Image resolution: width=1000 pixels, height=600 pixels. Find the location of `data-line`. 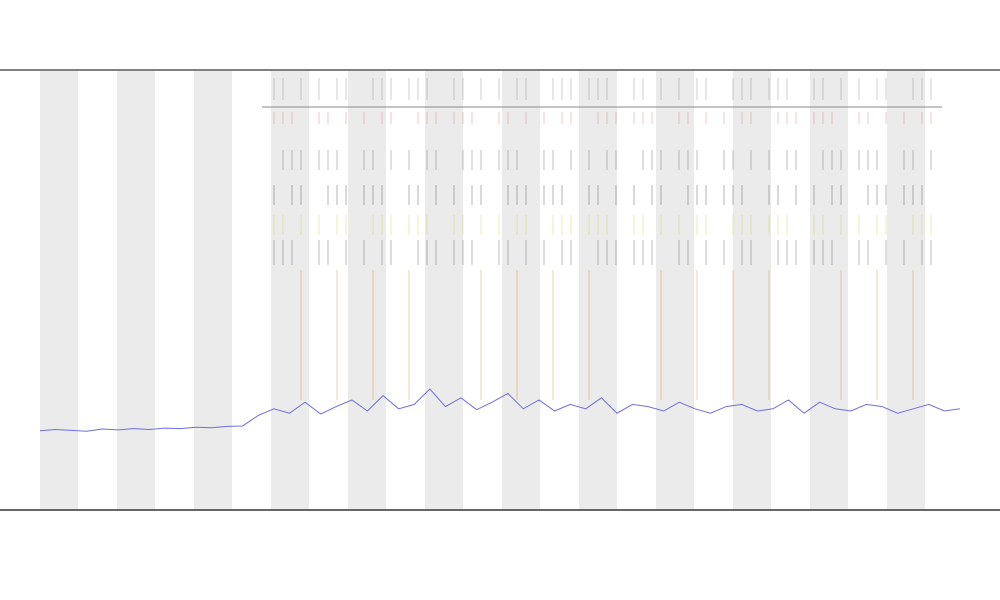

data-line is located at coordinates (500, 410).